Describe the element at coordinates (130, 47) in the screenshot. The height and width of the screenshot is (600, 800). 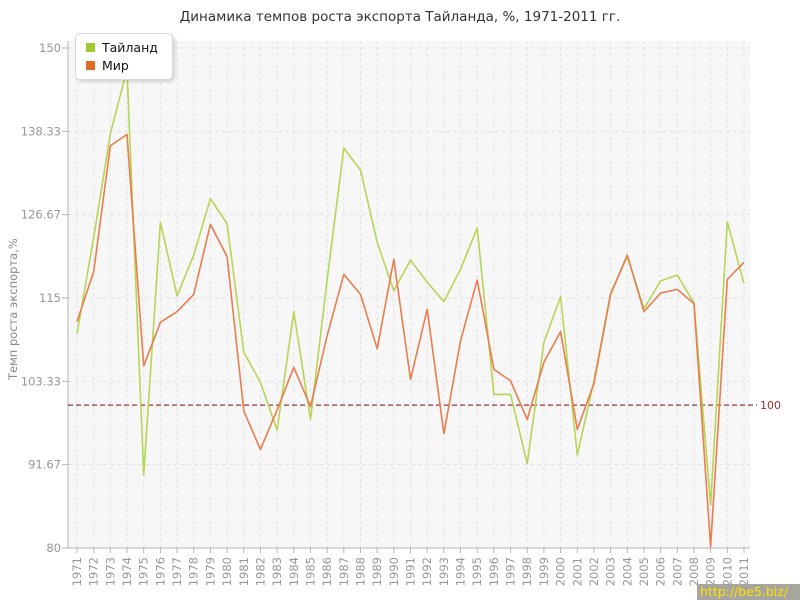
I see `legend-item-label: Тайланд` at that location.